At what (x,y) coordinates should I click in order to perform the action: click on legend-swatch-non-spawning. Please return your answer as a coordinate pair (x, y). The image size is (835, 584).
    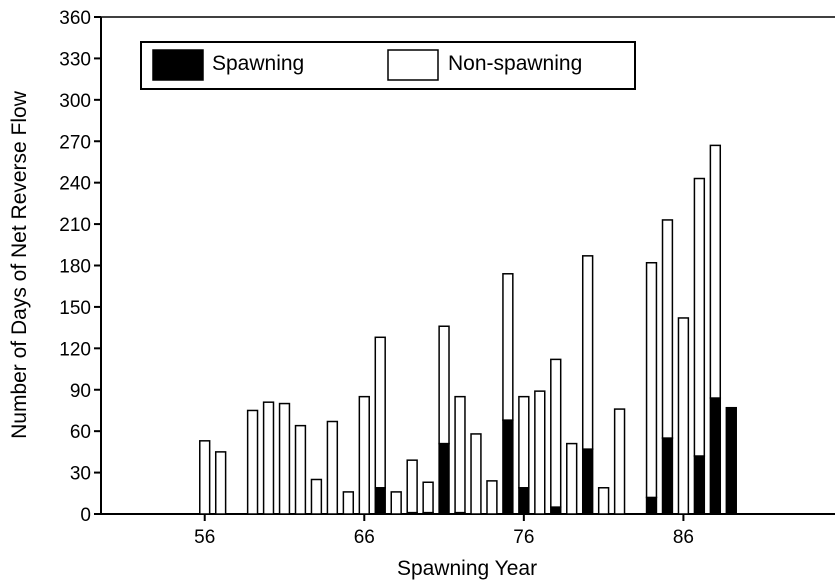
    Looking at the image, I should click on (413, 65).